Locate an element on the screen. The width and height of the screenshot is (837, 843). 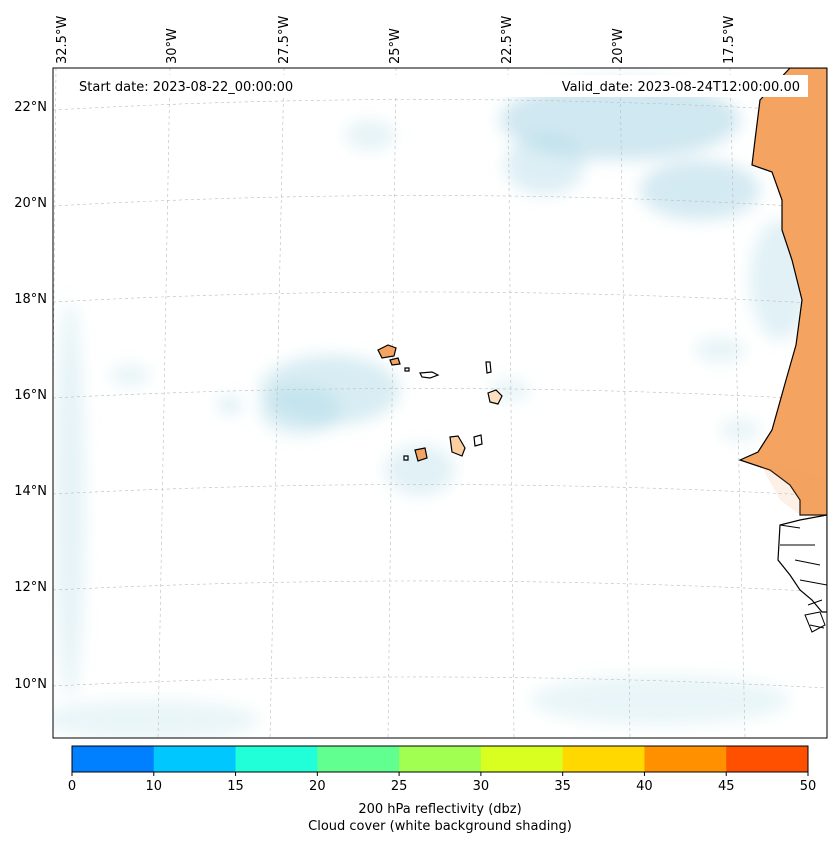
colorbar-tick-label: 10 is located at coordinates (154, 786).